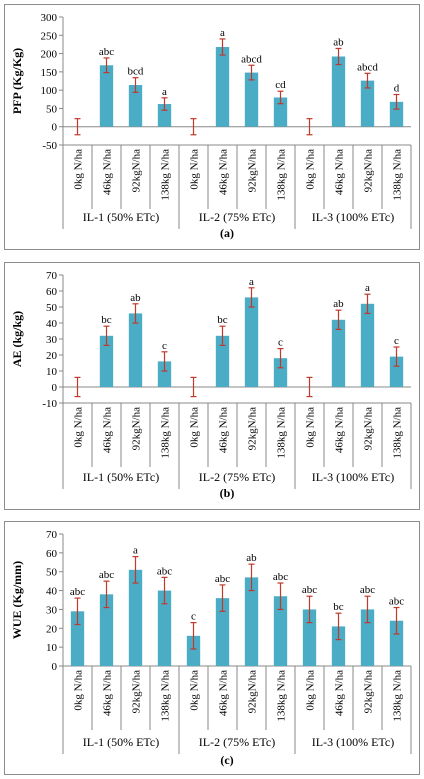 The image size is (424, 779). What do you see at coordinates (136, 72) in the screenshot?
I see `significance-letter: bcd` at bounding box center [136, 72].